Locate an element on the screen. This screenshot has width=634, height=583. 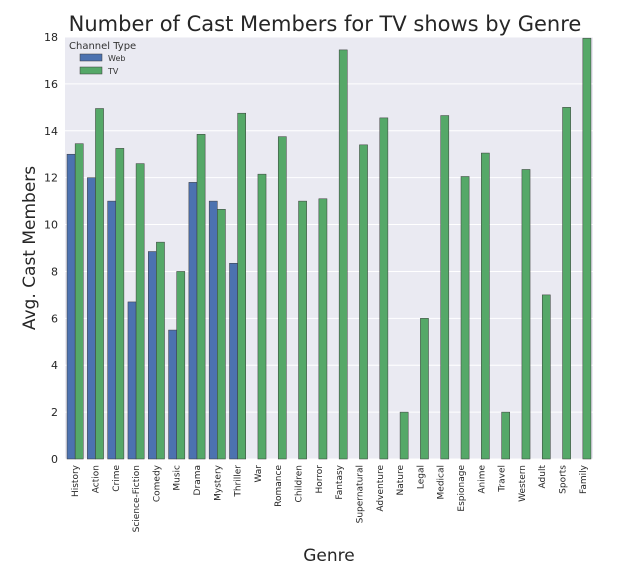
x-tick-label-sports: Sports is located at coordinates (564, 479).